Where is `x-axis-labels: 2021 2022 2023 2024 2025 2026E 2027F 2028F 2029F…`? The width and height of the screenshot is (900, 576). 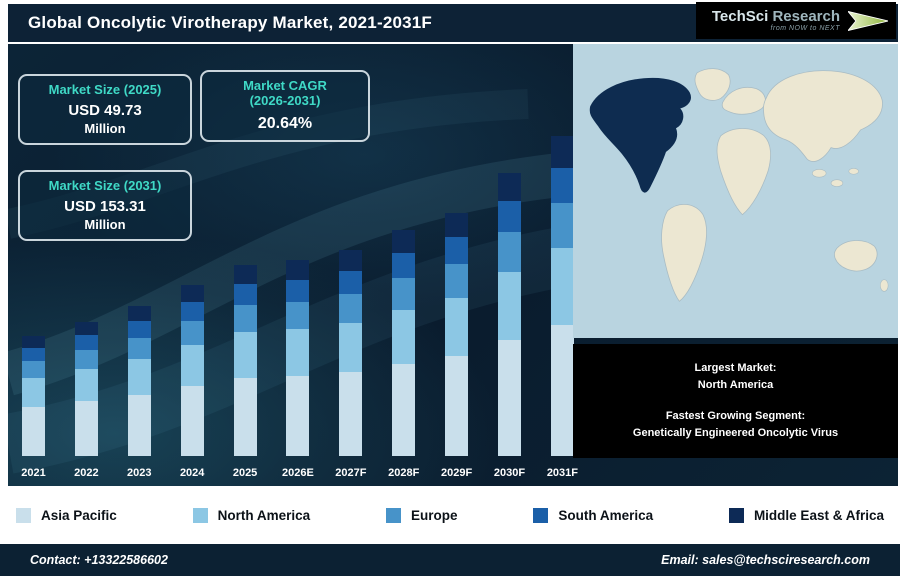
x-axis-labels: 2021 2022 2023 2024 2025 2026E 2027F 2028F 2029F… is located at coordinates (298, 473).